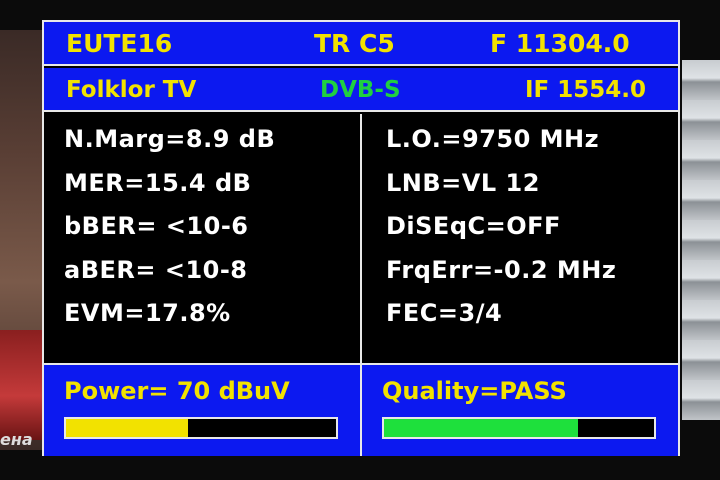  I want to click on lnb: LNB=VL 12, so click(463, 182).